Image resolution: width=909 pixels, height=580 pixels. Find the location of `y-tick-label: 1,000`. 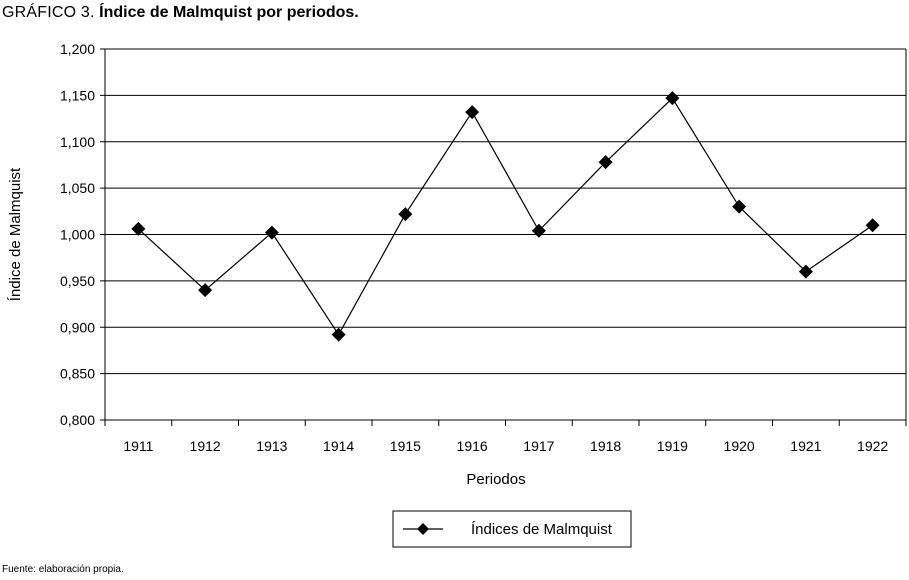

y-tick-label: 1,000 is located at coordinates (77, 235).